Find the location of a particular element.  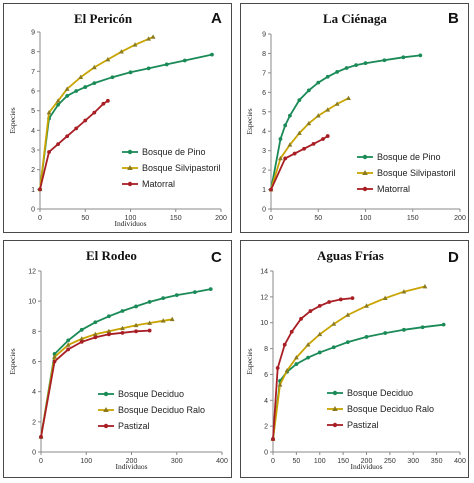

y-tick-label: 1 is located at coordinates (33, 190).